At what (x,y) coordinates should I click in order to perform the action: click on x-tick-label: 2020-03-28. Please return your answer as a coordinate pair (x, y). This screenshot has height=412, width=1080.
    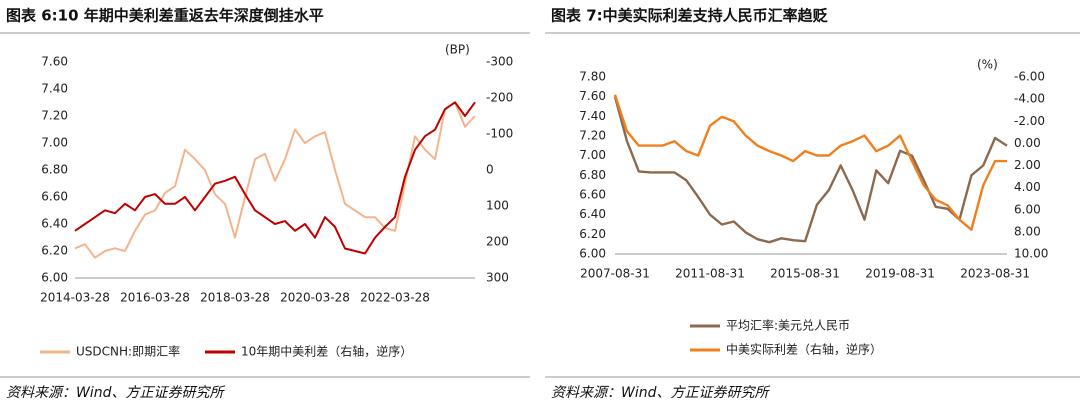
    Looking at the image, I should click on (315, 298).